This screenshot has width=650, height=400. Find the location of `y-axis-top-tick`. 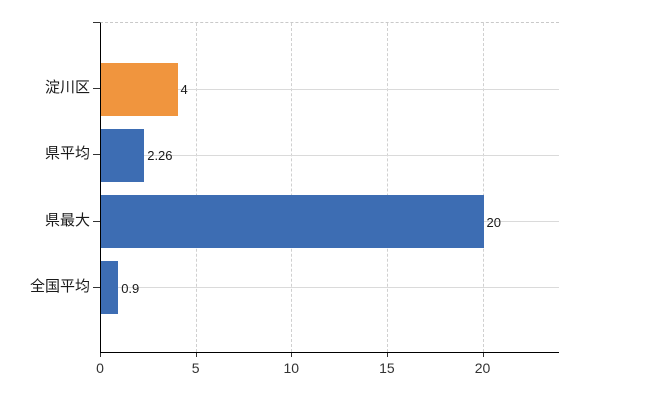

y-axis-top-tick is located at coordinates (96, 22).